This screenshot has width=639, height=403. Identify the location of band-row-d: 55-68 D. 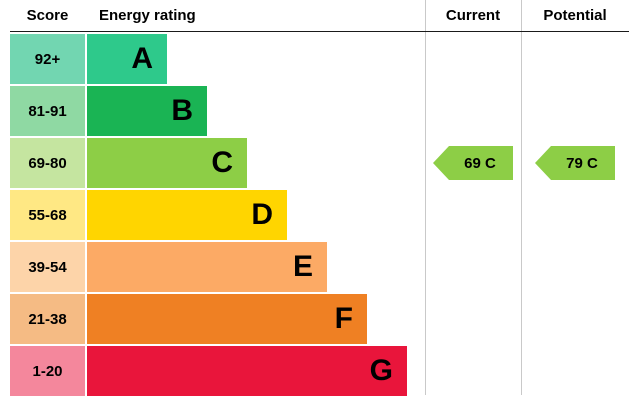
(319, 215).